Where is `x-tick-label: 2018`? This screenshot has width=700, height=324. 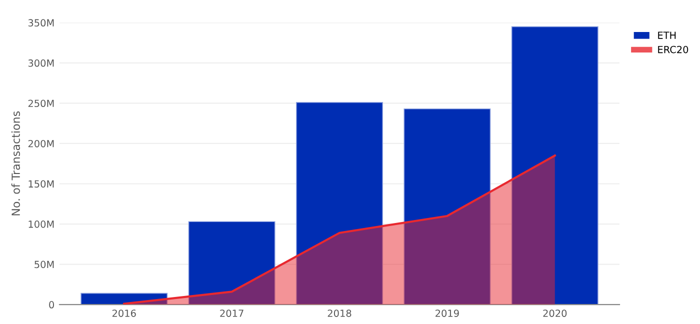
x-tick-label: 2018 is located at coordinates (340, 313).